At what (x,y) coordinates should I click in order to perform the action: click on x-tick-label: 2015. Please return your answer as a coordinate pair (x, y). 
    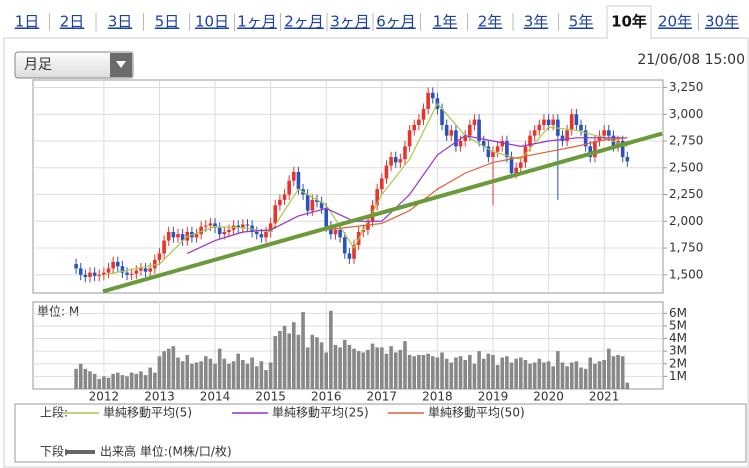
    Looking at the image, I should click on (270, 397).